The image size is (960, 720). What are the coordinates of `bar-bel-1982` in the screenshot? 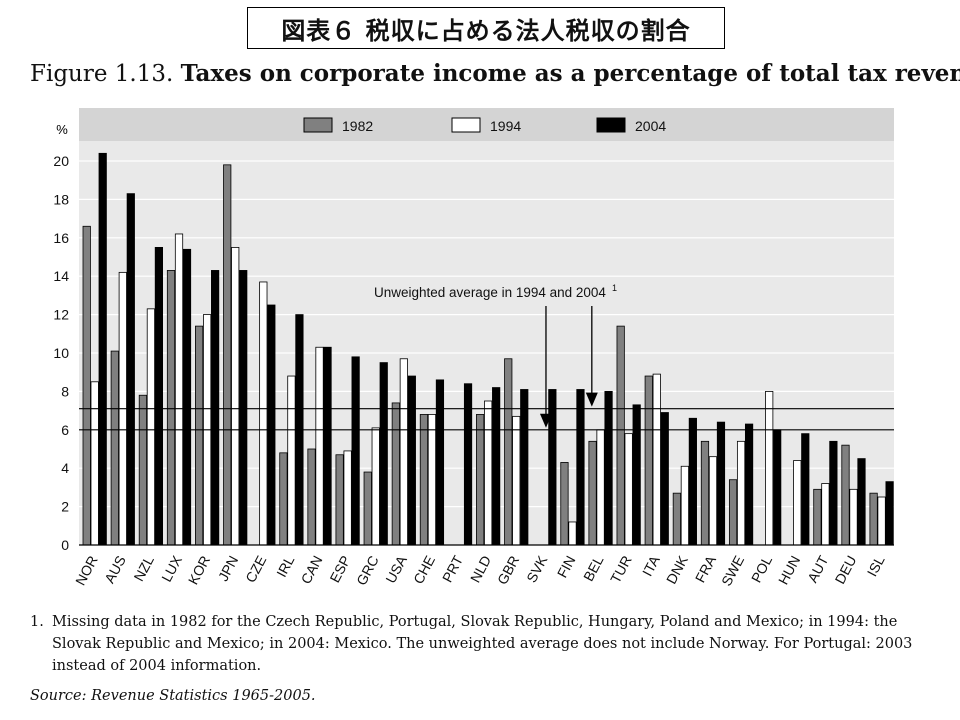 It's located at (592, 493).